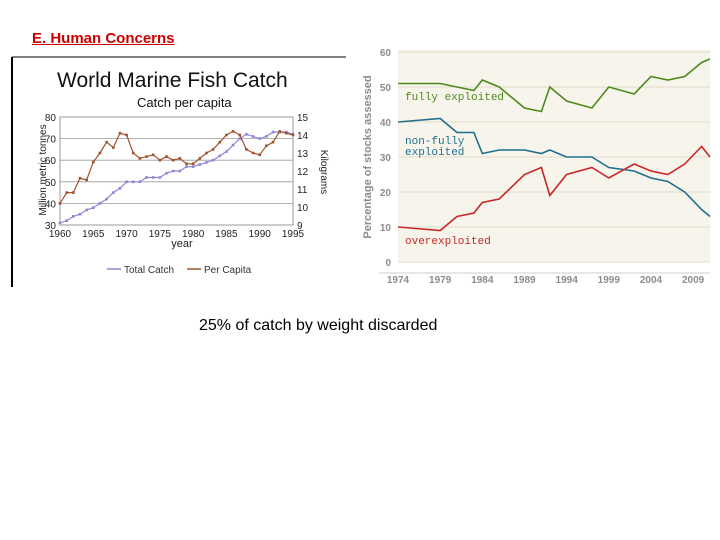 This screenshot has height=540, width=720. What do you see at coordinates (567, 280) in the screenshot?
I see `right-x-tick-label: 1994` at bounding box center [567, 280].